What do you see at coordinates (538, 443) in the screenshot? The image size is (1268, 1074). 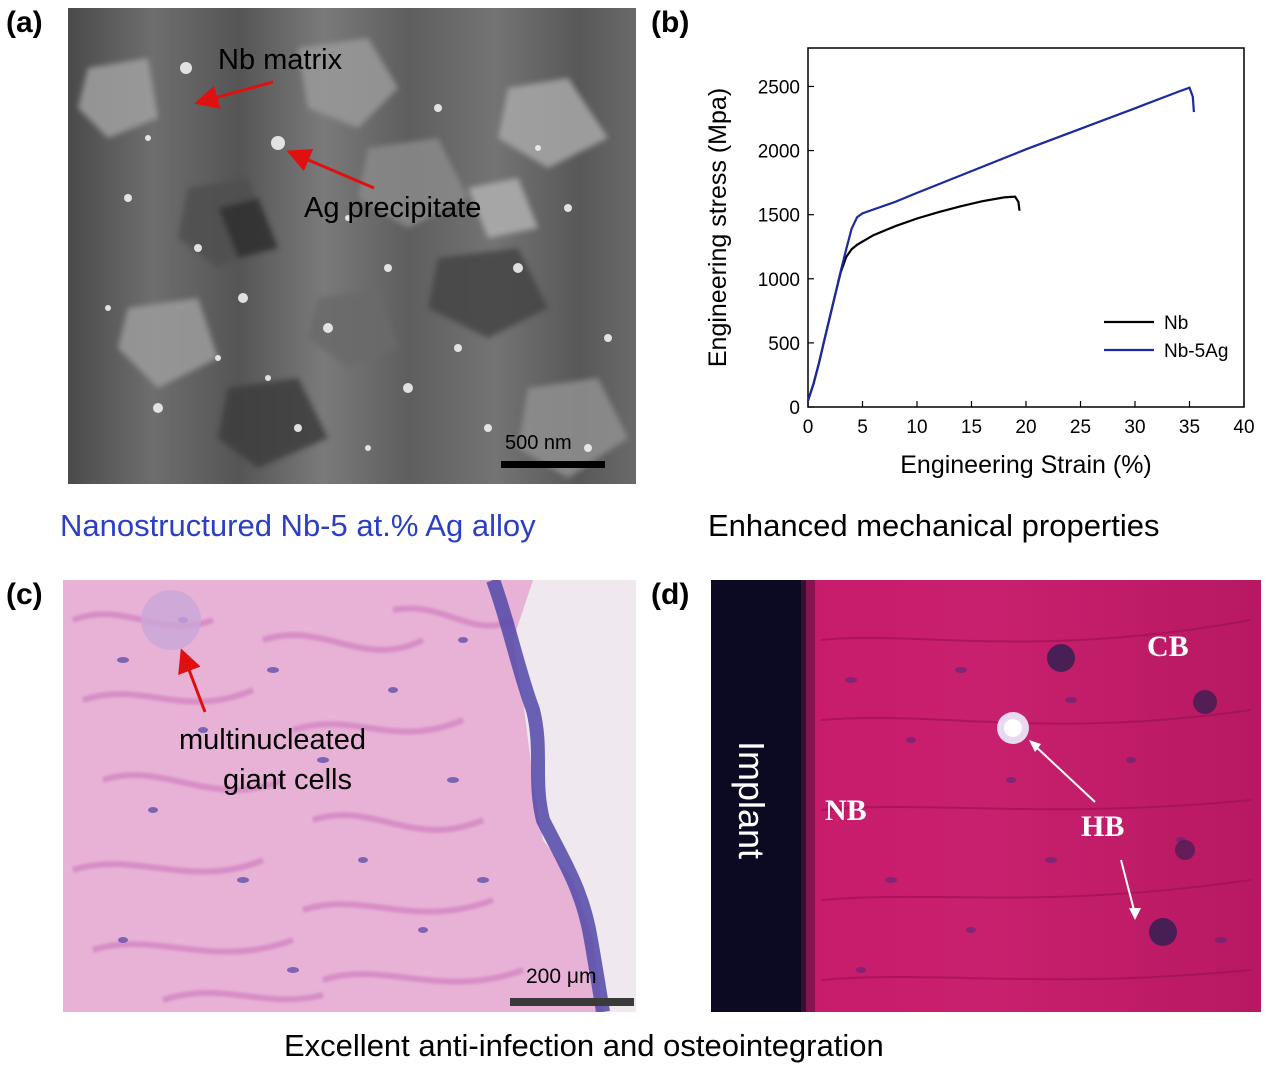 I see `scale-bar-500nm: 500 nm` at bounding box center [538, 443].